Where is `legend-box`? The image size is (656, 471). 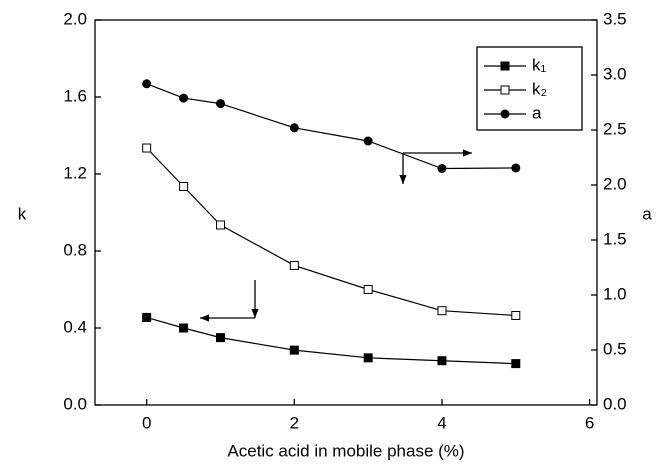
legend-box is located at coordinates (529, 88).